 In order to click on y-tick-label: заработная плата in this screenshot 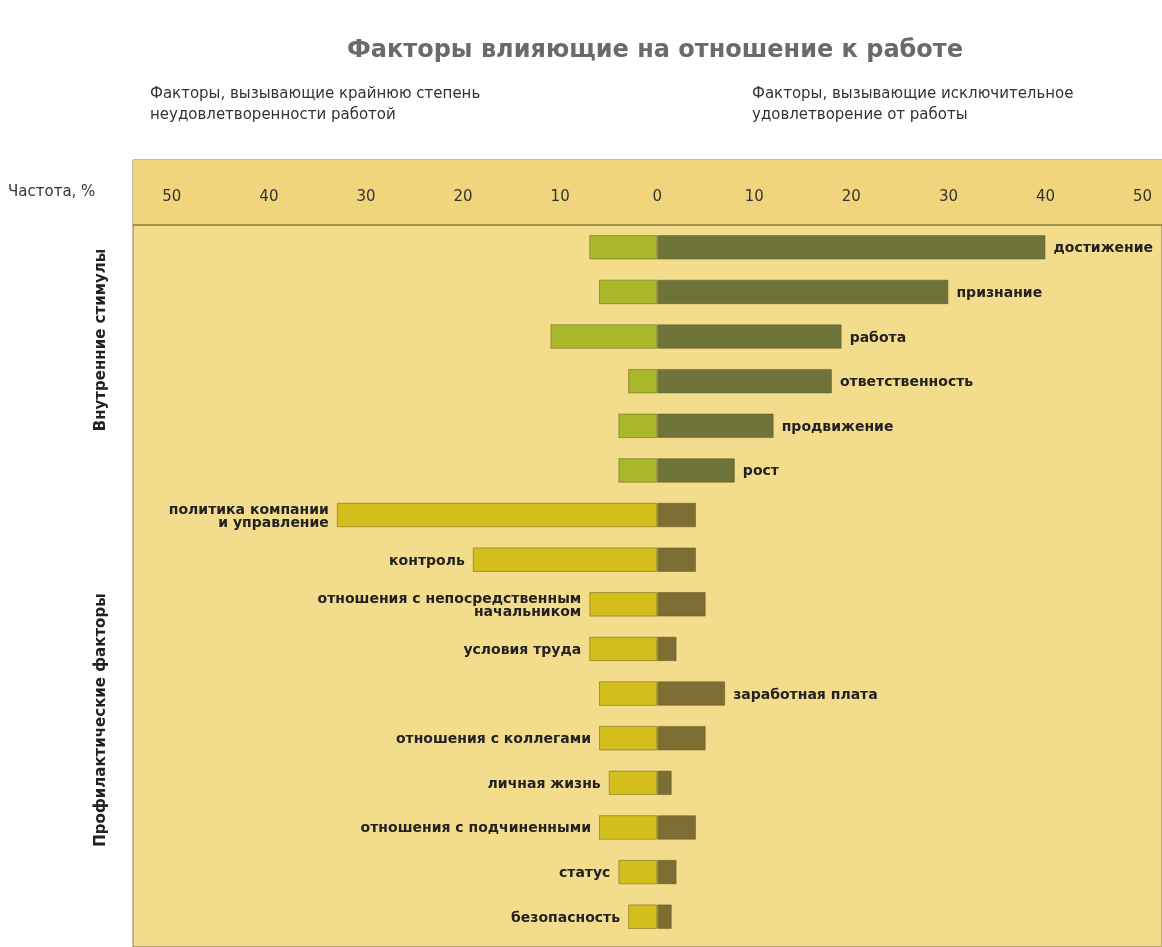, I will do `click(805, 693)`.